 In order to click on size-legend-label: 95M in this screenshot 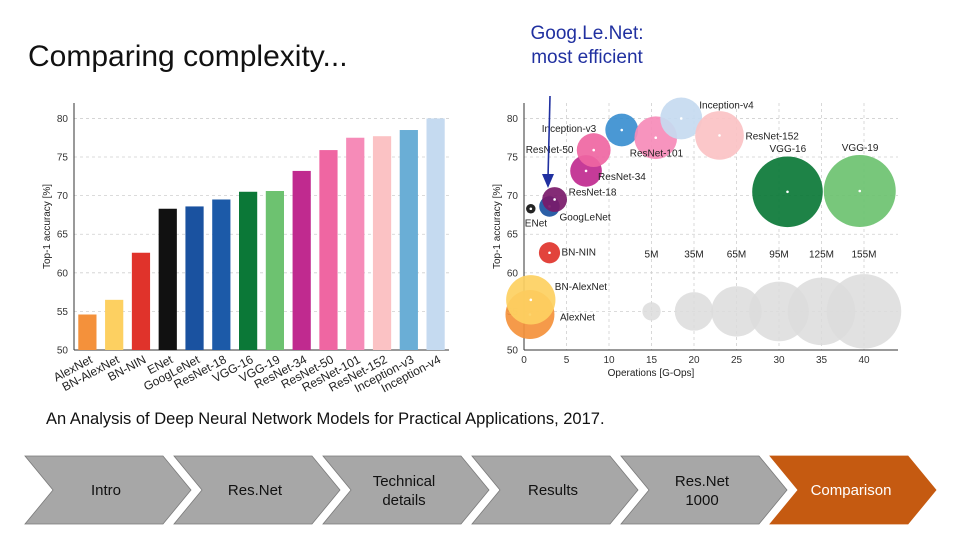, I will do `click(778, 254)`.